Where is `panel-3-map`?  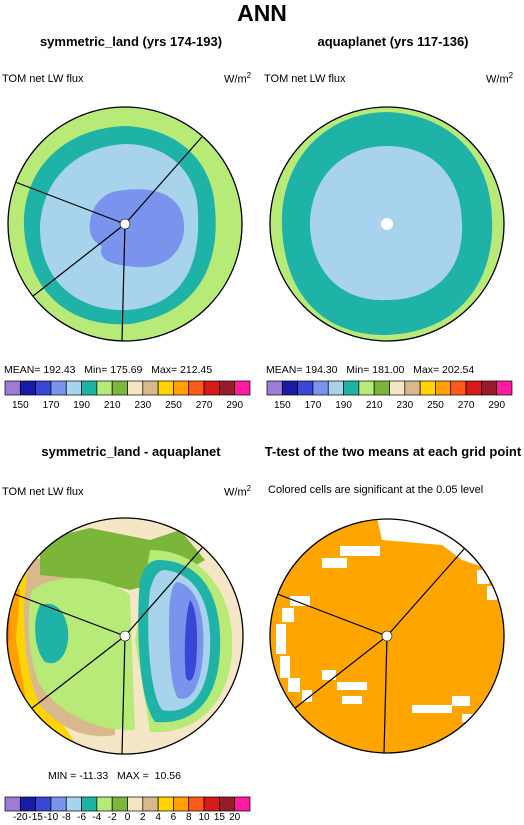
panel-3-map is located at coordinates (125, 636).